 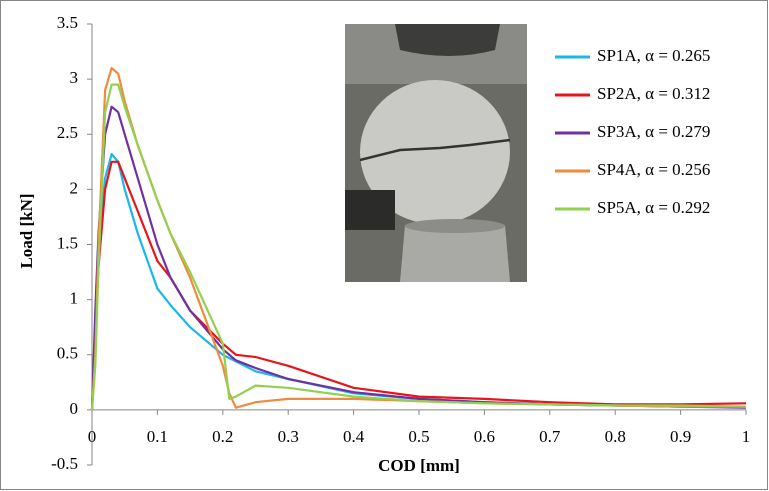 I want to click on x-tick-label: 1, so click(x=746, y=436).